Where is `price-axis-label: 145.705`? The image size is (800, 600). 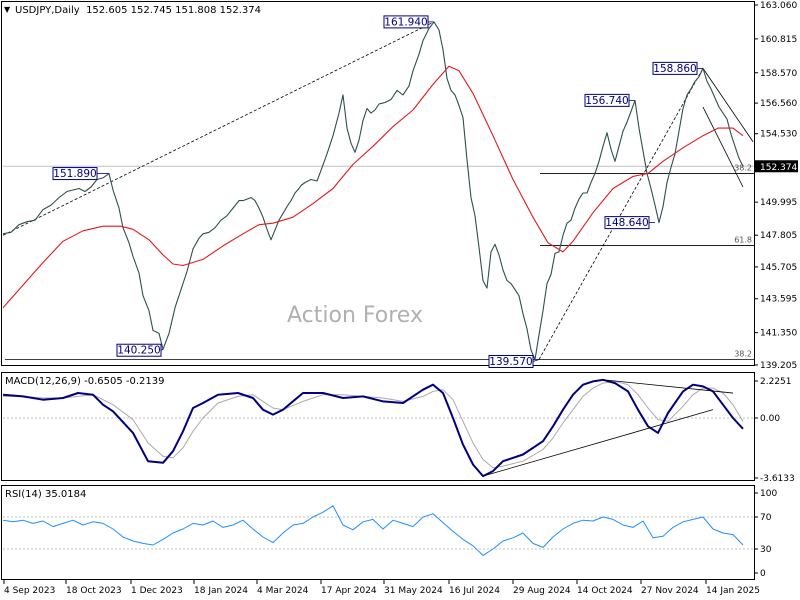 price-axis-label: 145.705 is located at coordinates (778, 268).